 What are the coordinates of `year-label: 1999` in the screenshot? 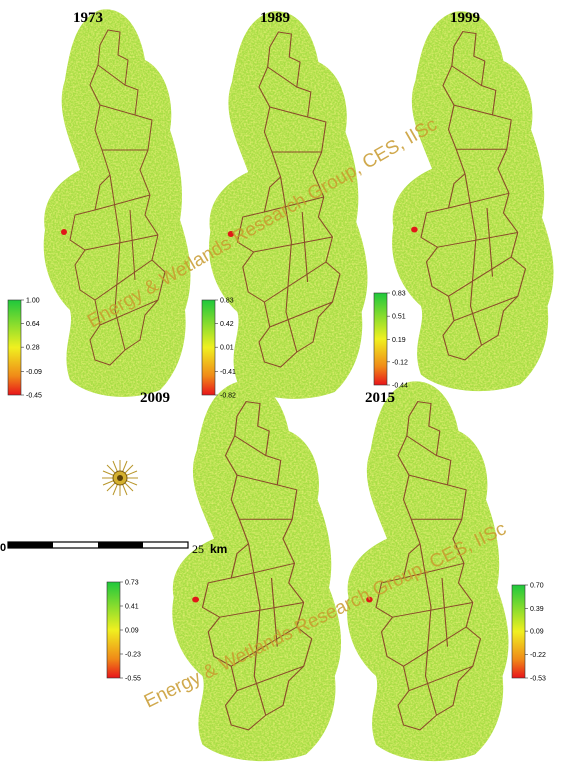 It's located at (465, 18).